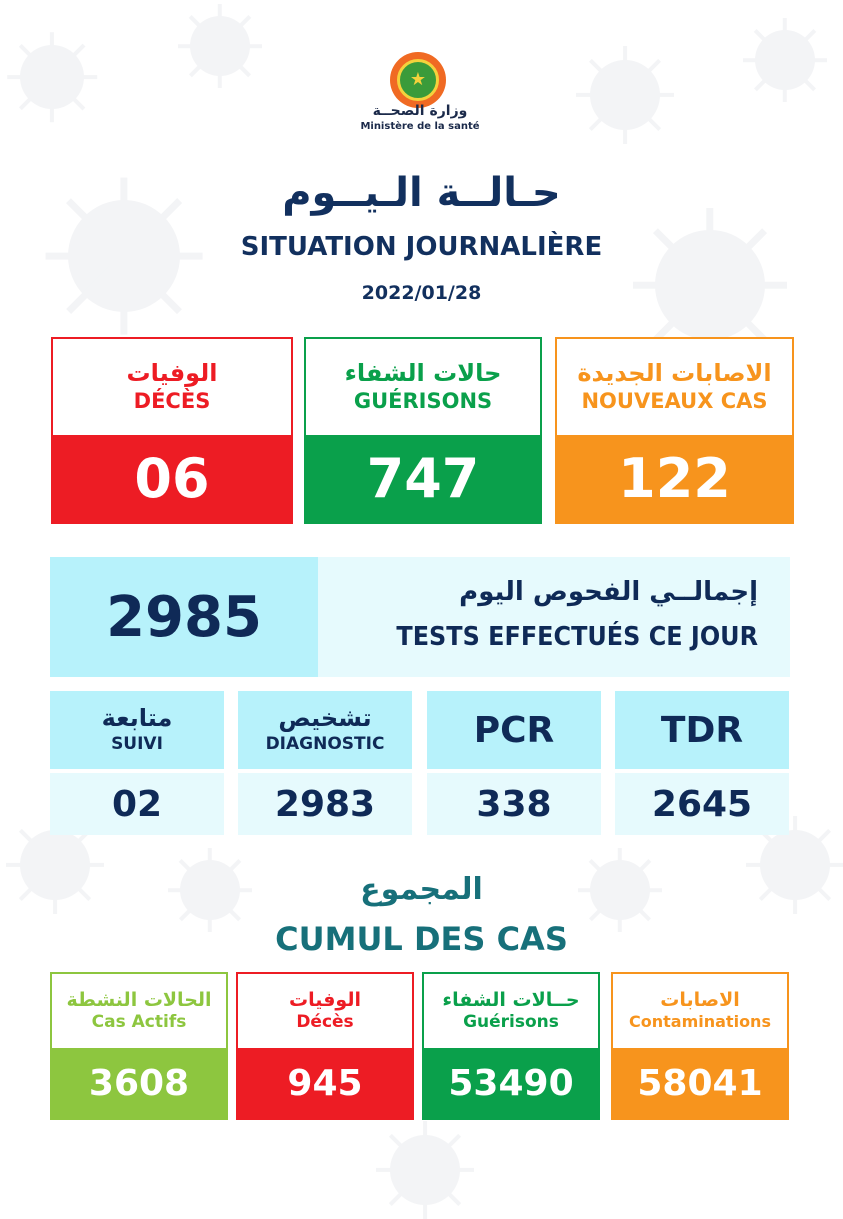 The width and height of the screenshot is (843, 1219). I want to click on page-title-fr: SITUATION JOURNALIÈRE, so click(421, 247).